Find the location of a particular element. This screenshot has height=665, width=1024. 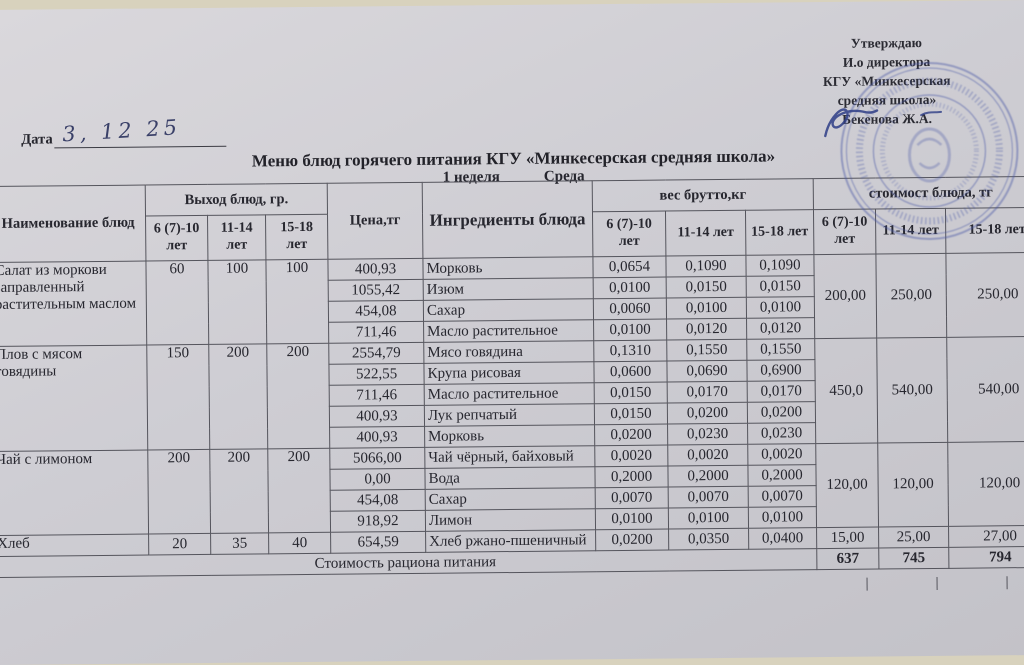

cost-cell: 540,00 is located at coordinates (985, 389).